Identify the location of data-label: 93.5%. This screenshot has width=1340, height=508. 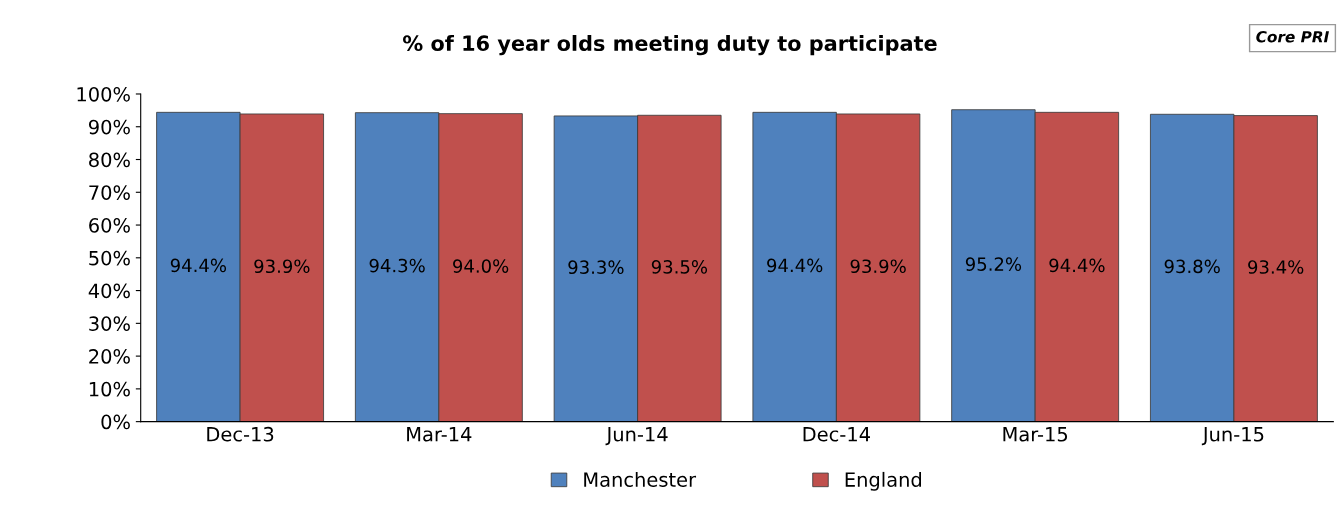
(679, 267).